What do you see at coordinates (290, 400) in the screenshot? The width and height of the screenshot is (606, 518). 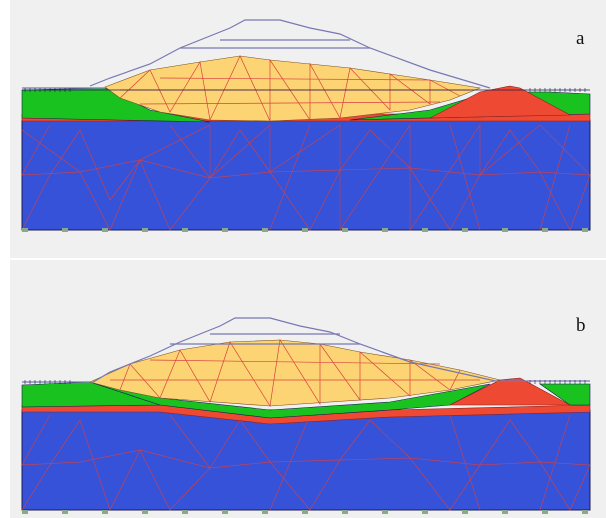 I see `green-zone-main` at bounding box center [290, 400].